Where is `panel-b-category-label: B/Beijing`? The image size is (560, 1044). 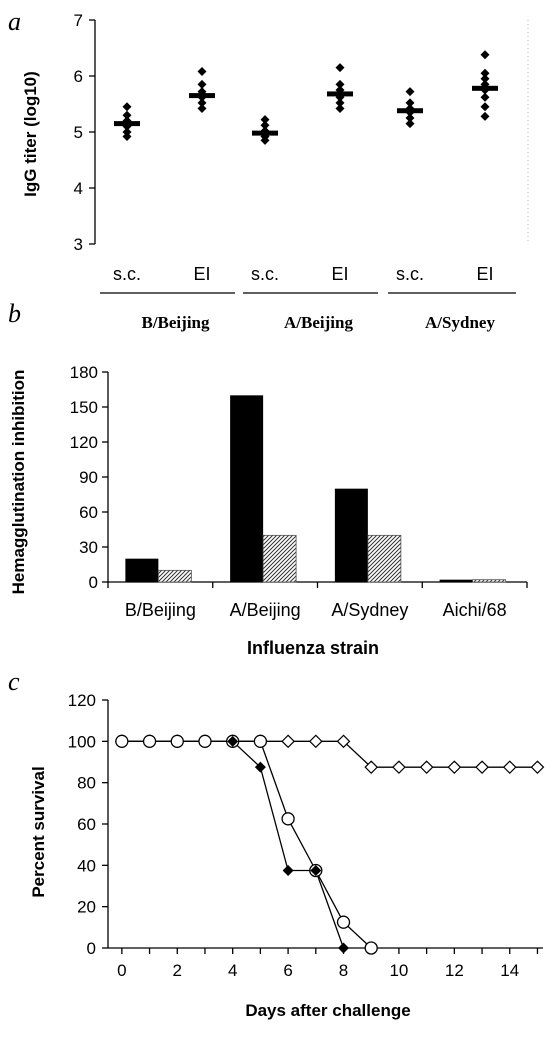
panel-b-category-label: B/Beijing is located at coordinates (160, 610).